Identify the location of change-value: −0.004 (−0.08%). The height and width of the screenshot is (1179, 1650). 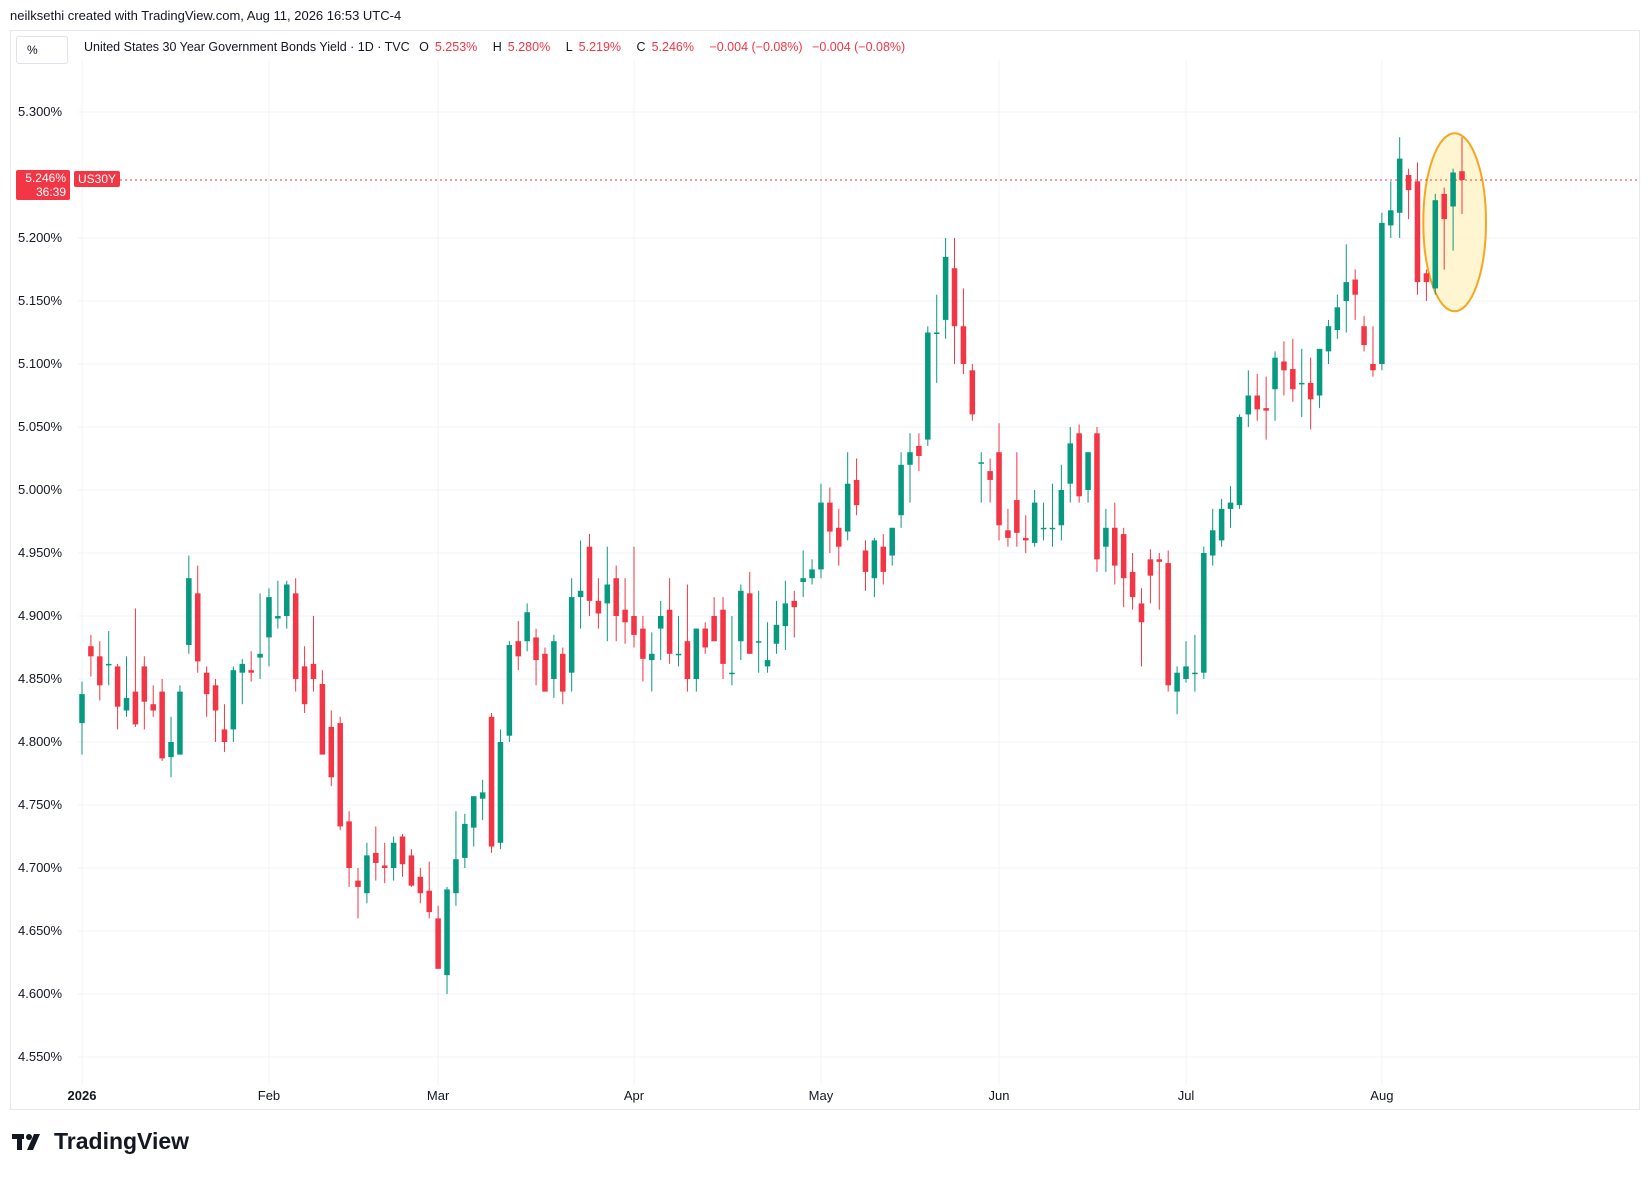
(756, 47).